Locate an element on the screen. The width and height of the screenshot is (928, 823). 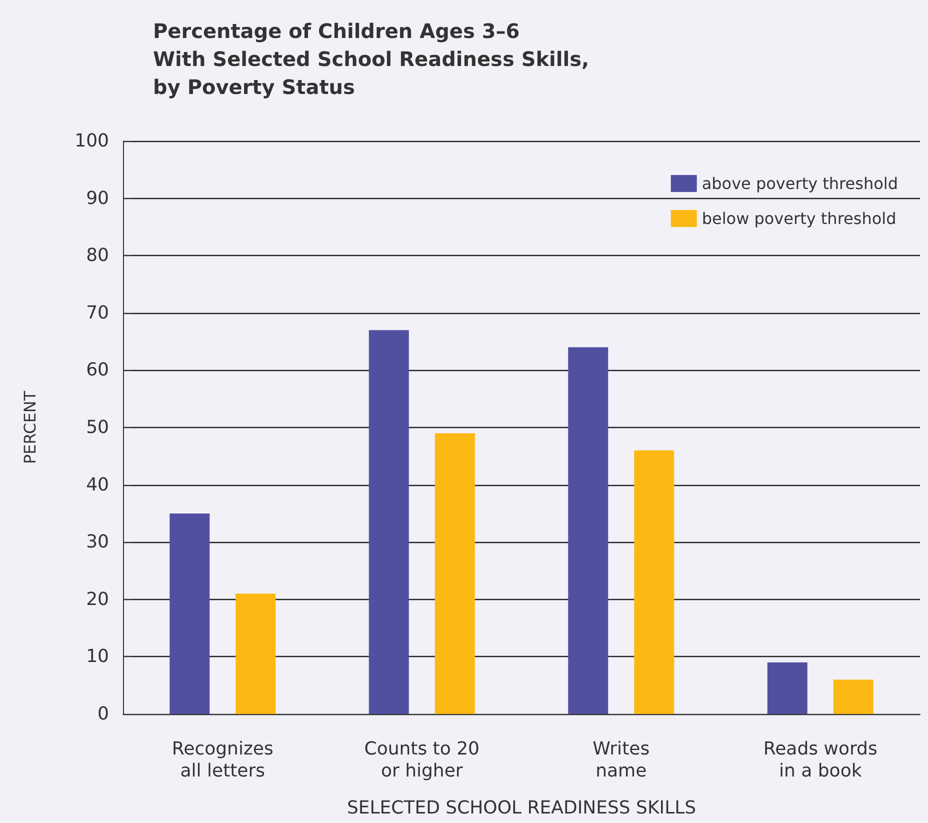
x-tick-label: Writes name is located at coordinates (621, 760).